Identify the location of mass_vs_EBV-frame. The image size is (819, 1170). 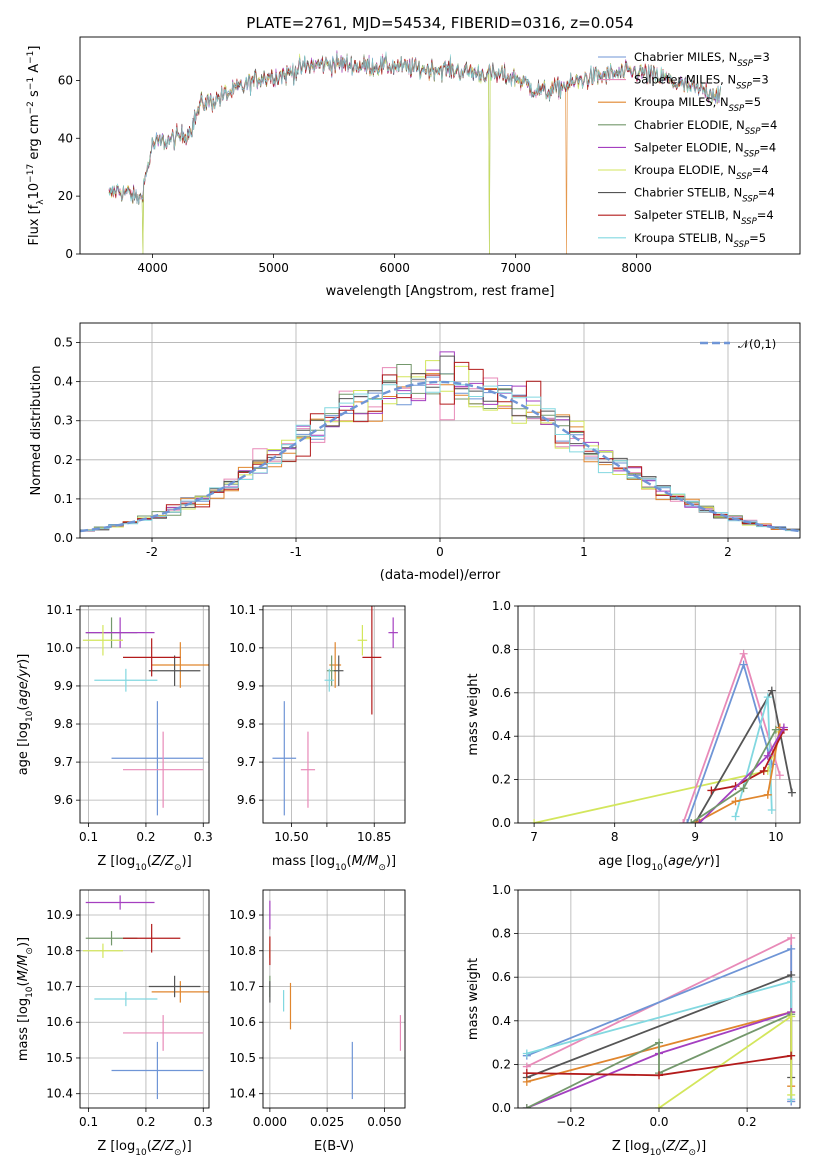
(334, 999).